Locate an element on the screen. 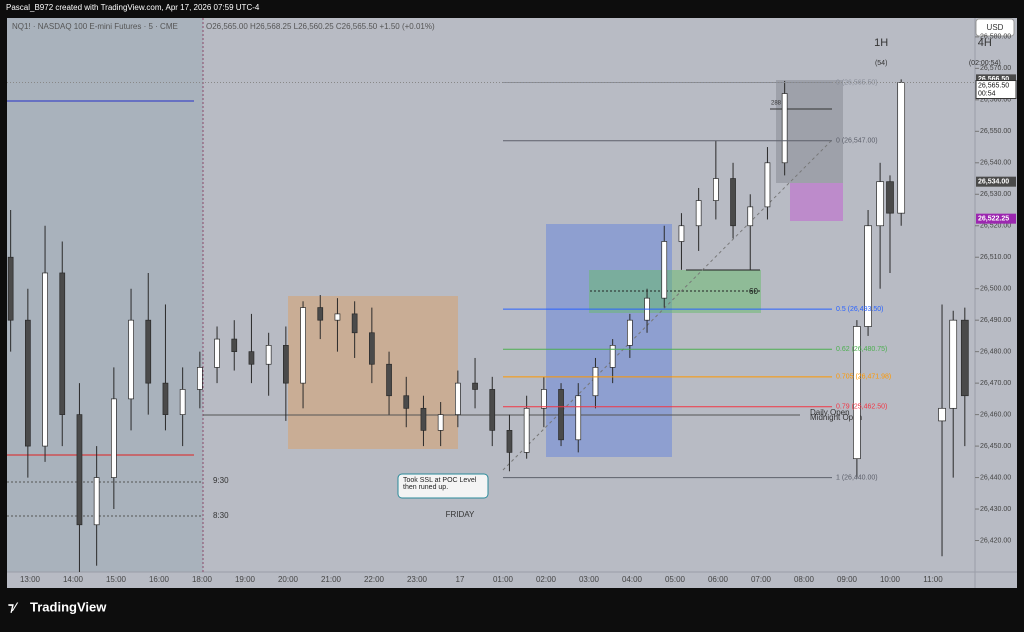 The image size is (1024, 632). y-tick-label: 26,570.00 is located at coordinates (995, 68).